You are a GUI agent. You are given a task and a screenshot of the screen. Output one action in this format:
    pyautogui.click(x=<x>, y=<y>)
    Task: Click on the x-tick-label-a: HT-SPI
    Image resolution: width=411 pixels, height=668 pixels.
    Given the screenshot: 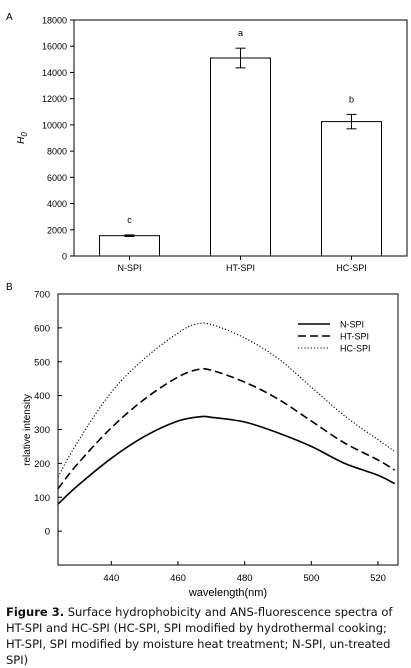 What is the action you would take?
    pyautogui.click(x=240, y=268)
    